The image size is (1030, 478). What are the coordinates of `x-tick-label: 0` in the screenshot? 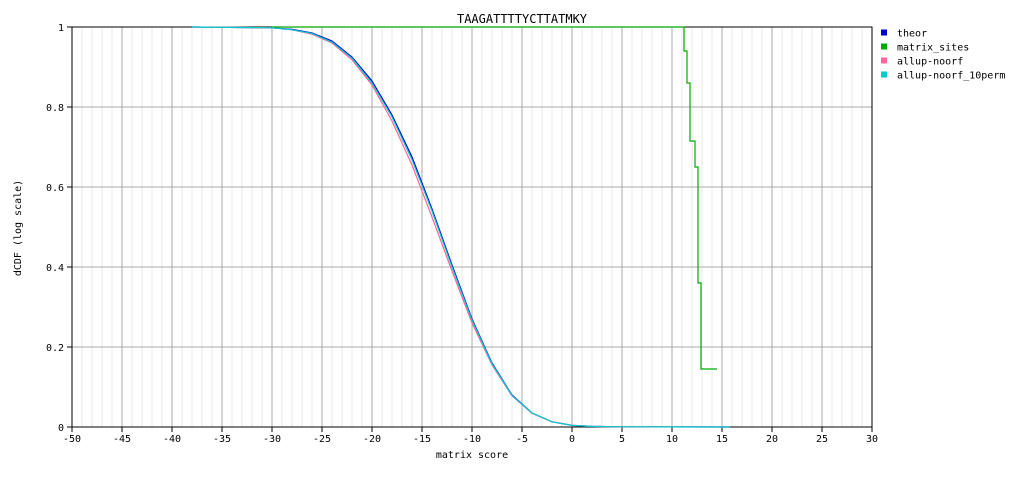 It's located at (572, 439).